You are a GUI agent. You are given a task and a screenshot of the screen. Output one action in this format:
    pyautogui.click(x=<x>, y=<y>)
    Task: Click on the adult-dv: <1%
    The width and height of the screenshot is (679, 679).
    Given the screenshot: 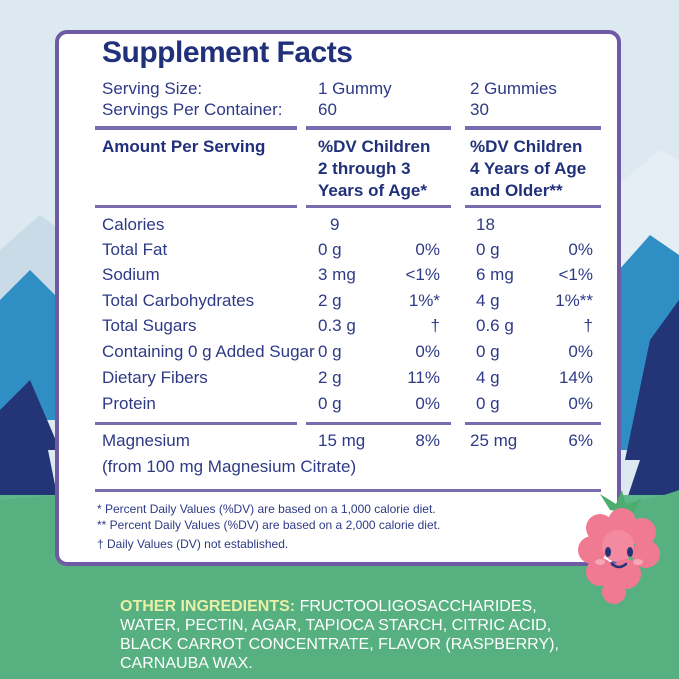 What is the action you would take?
    pyautogui.click(x=576, y=274)
    